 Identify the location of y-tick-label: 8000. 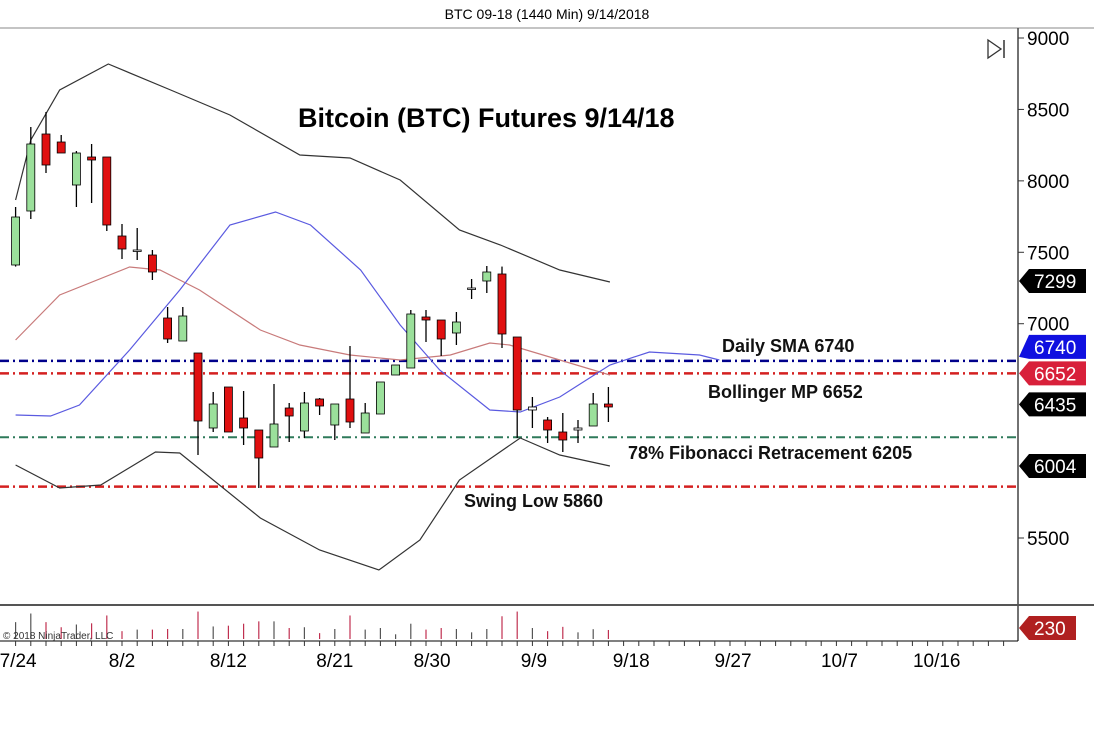
(1048, 182).